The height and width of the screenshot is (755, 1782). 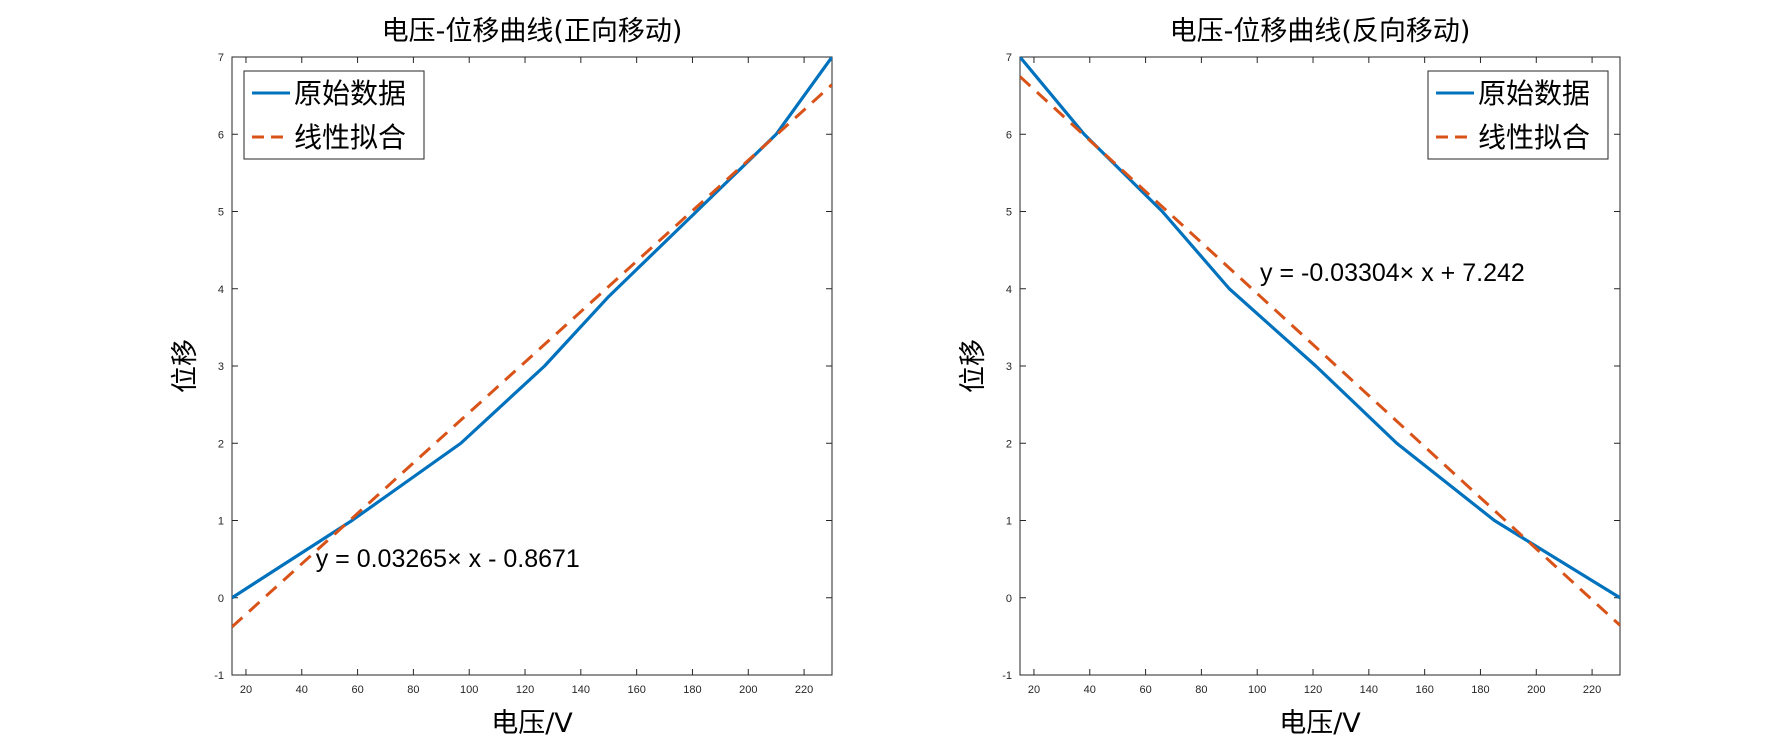 I want to click on chart2-legend-box, so click(x=1518, y=115).